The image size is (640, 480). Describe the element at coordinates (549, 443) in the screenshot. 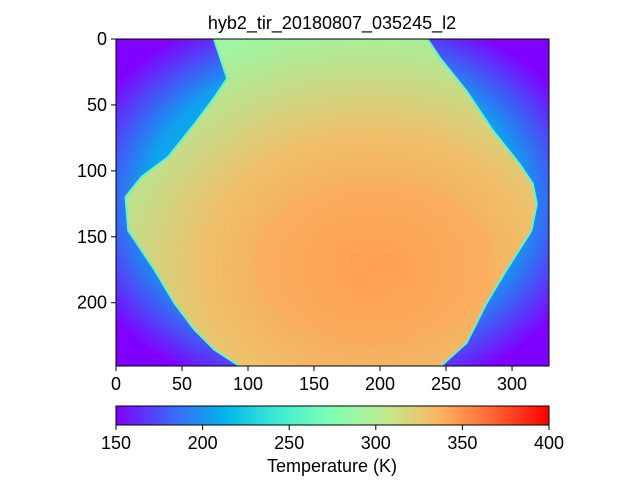

I see `colorbar-tick-label: 400` at that location.